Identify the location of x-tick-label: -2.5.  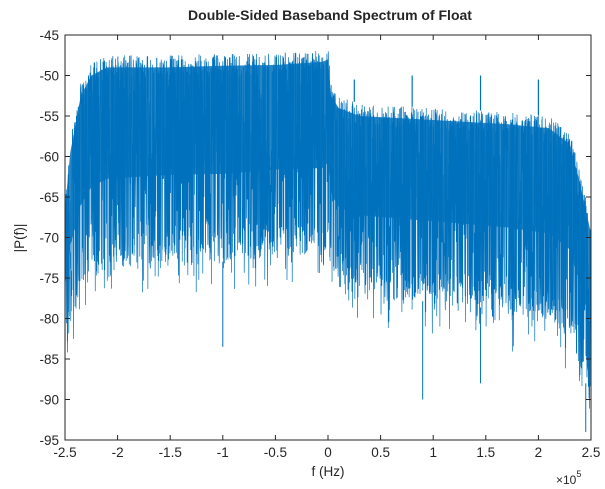
(64, 452).